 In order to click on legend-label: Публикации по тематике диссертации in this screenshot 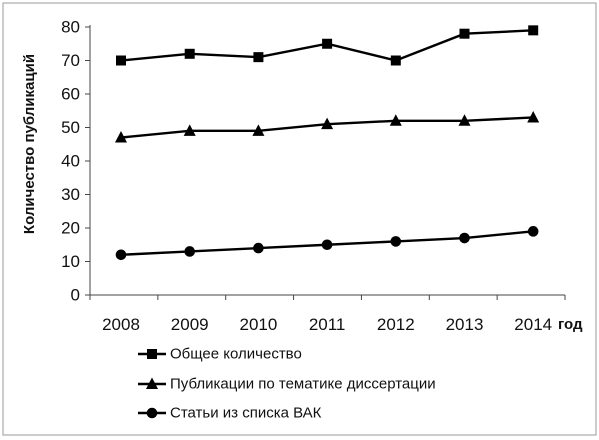, I will do `click(303, 384)`.